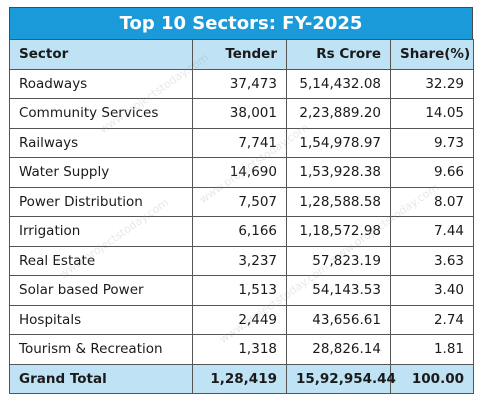 Image resolution: width=482 pixels, height=405 pixels. What do you see at coordinates (101, 113) in the screenshot?
I see `sector-cell: Community Services` at bounding box center [101, 113].